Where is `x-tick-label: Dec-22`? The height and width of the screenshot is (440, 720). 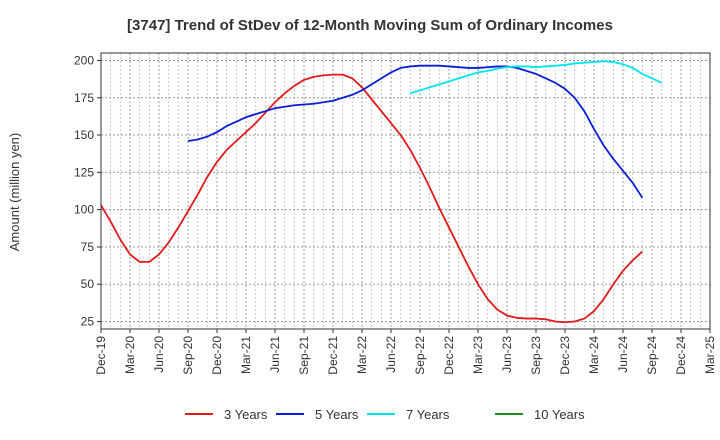
x-tick-label: Dec-22 is located at coordinates (449, 355).